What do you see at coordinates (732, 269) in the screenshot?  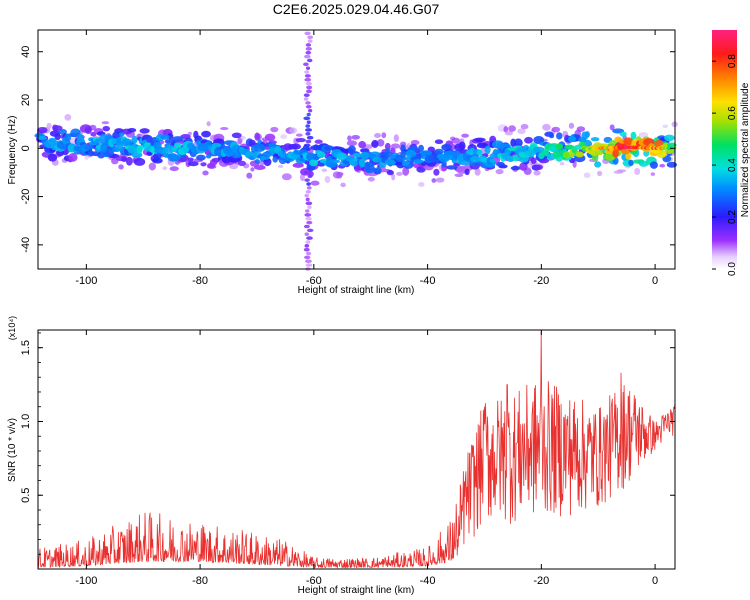 I see `colorbar-tick-label: 0.0` at bounding box center [732, 269].